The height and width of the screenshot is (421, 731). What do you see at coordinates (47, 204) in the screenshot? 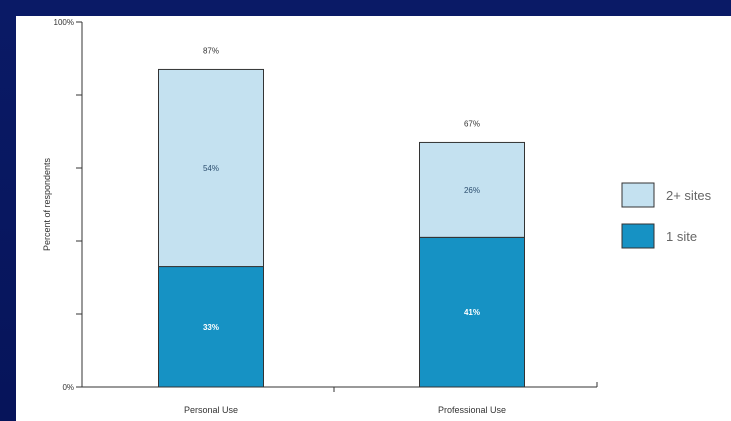
I see `y-axis-title: Percent of respondents` at bounding box center [47, 204].